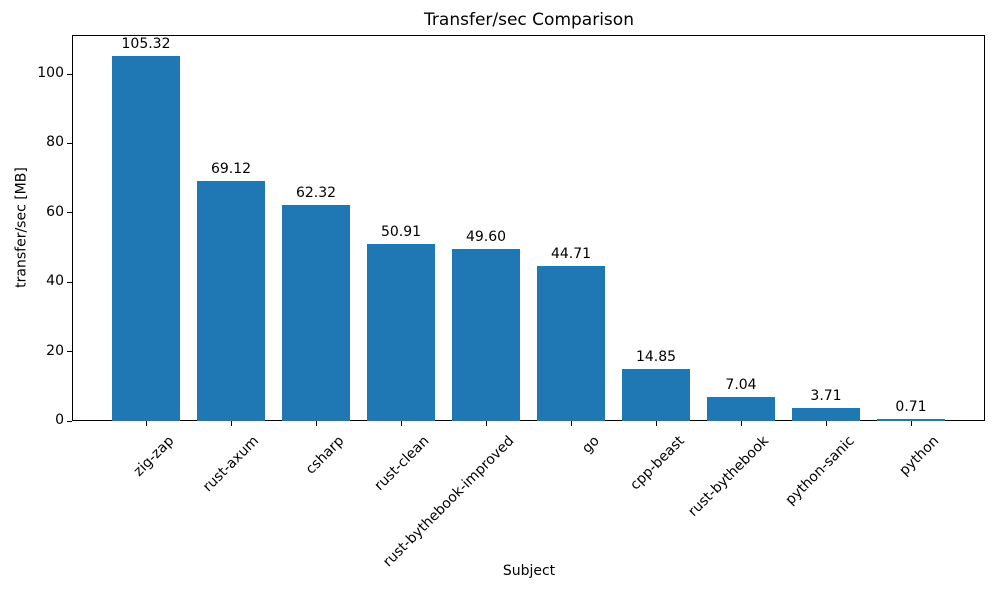 The image size is (1000, 600). Describe the element at coordinates (741, 408) in the screenshot. I see `bar-rust-bythebook` at that location.